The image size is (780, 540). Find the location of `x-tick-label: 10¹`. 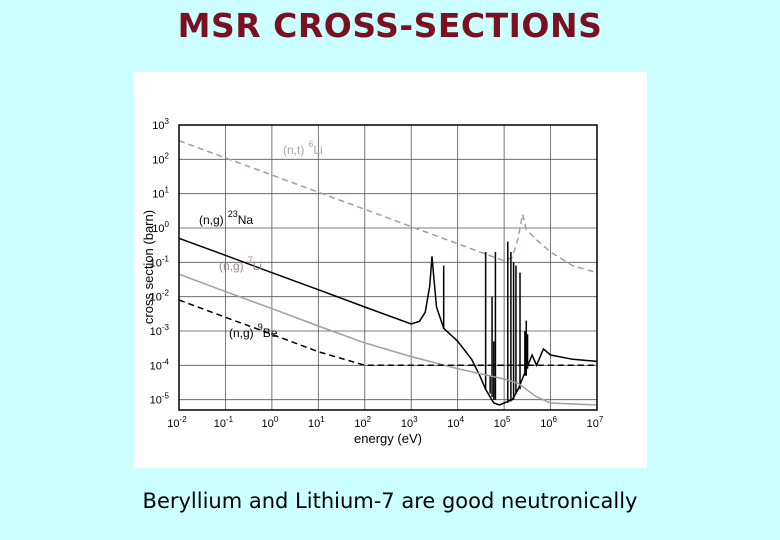

x-tick-label: 10¹ is located at coordinates (316, 422).